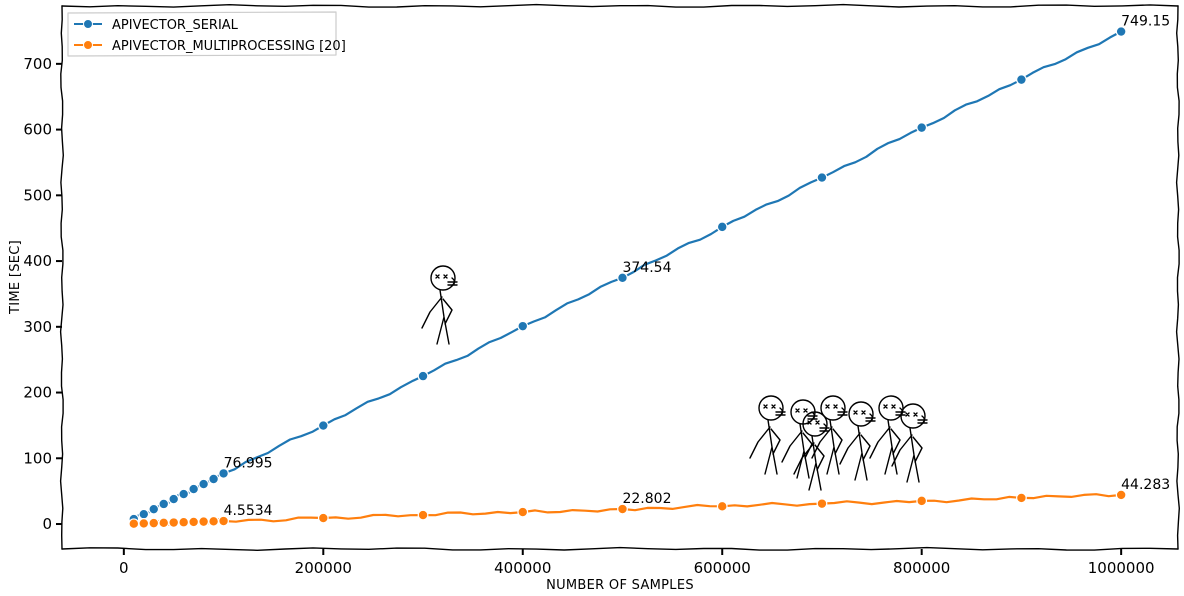 The image size is (1184, 596). I want to click on y-tick-label: 600, so click(37, 130).